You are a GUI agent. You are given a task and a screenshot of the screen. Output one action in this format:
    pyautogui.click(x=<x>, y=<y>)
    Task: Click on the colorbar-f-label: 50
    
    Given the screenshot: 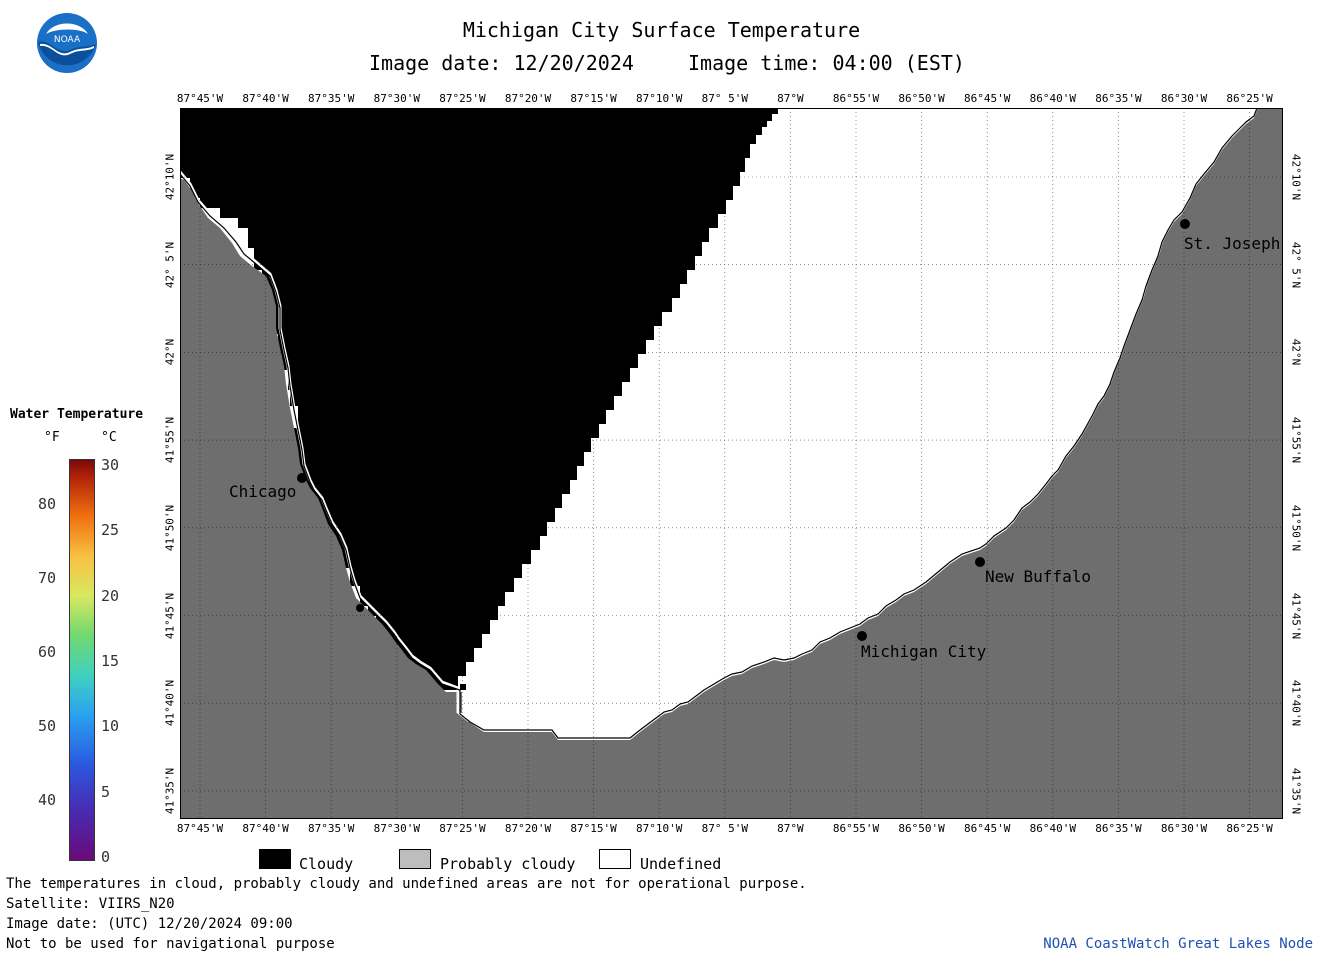 What is the action you would take?
    pyautogui.click(x=47, y=726)
    